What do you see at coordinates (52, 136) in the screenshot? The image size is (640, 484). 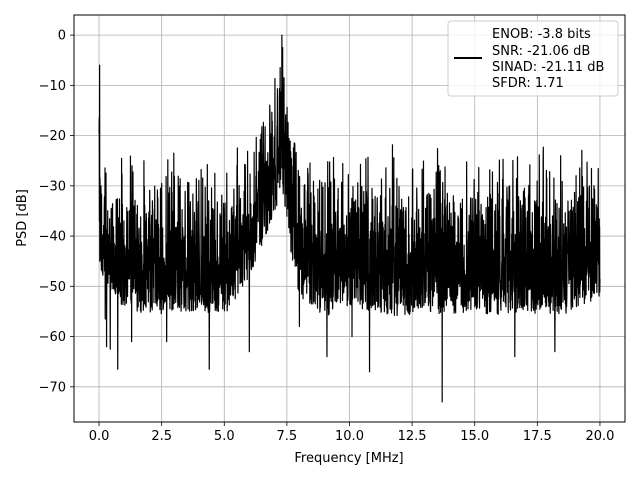 I see `y-tick-label: −20` at bounding box center [52, 136].